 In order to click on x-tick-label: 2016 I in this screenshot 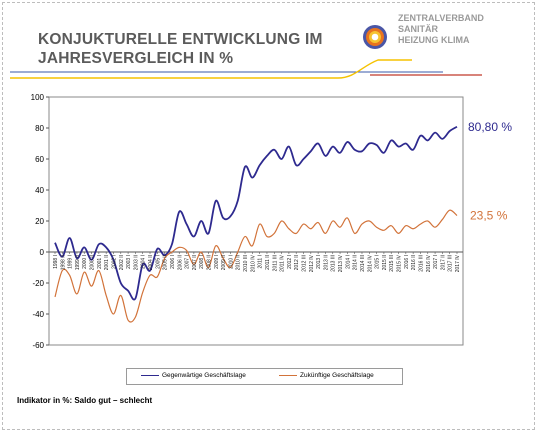, I will do `click(407, 262)`.